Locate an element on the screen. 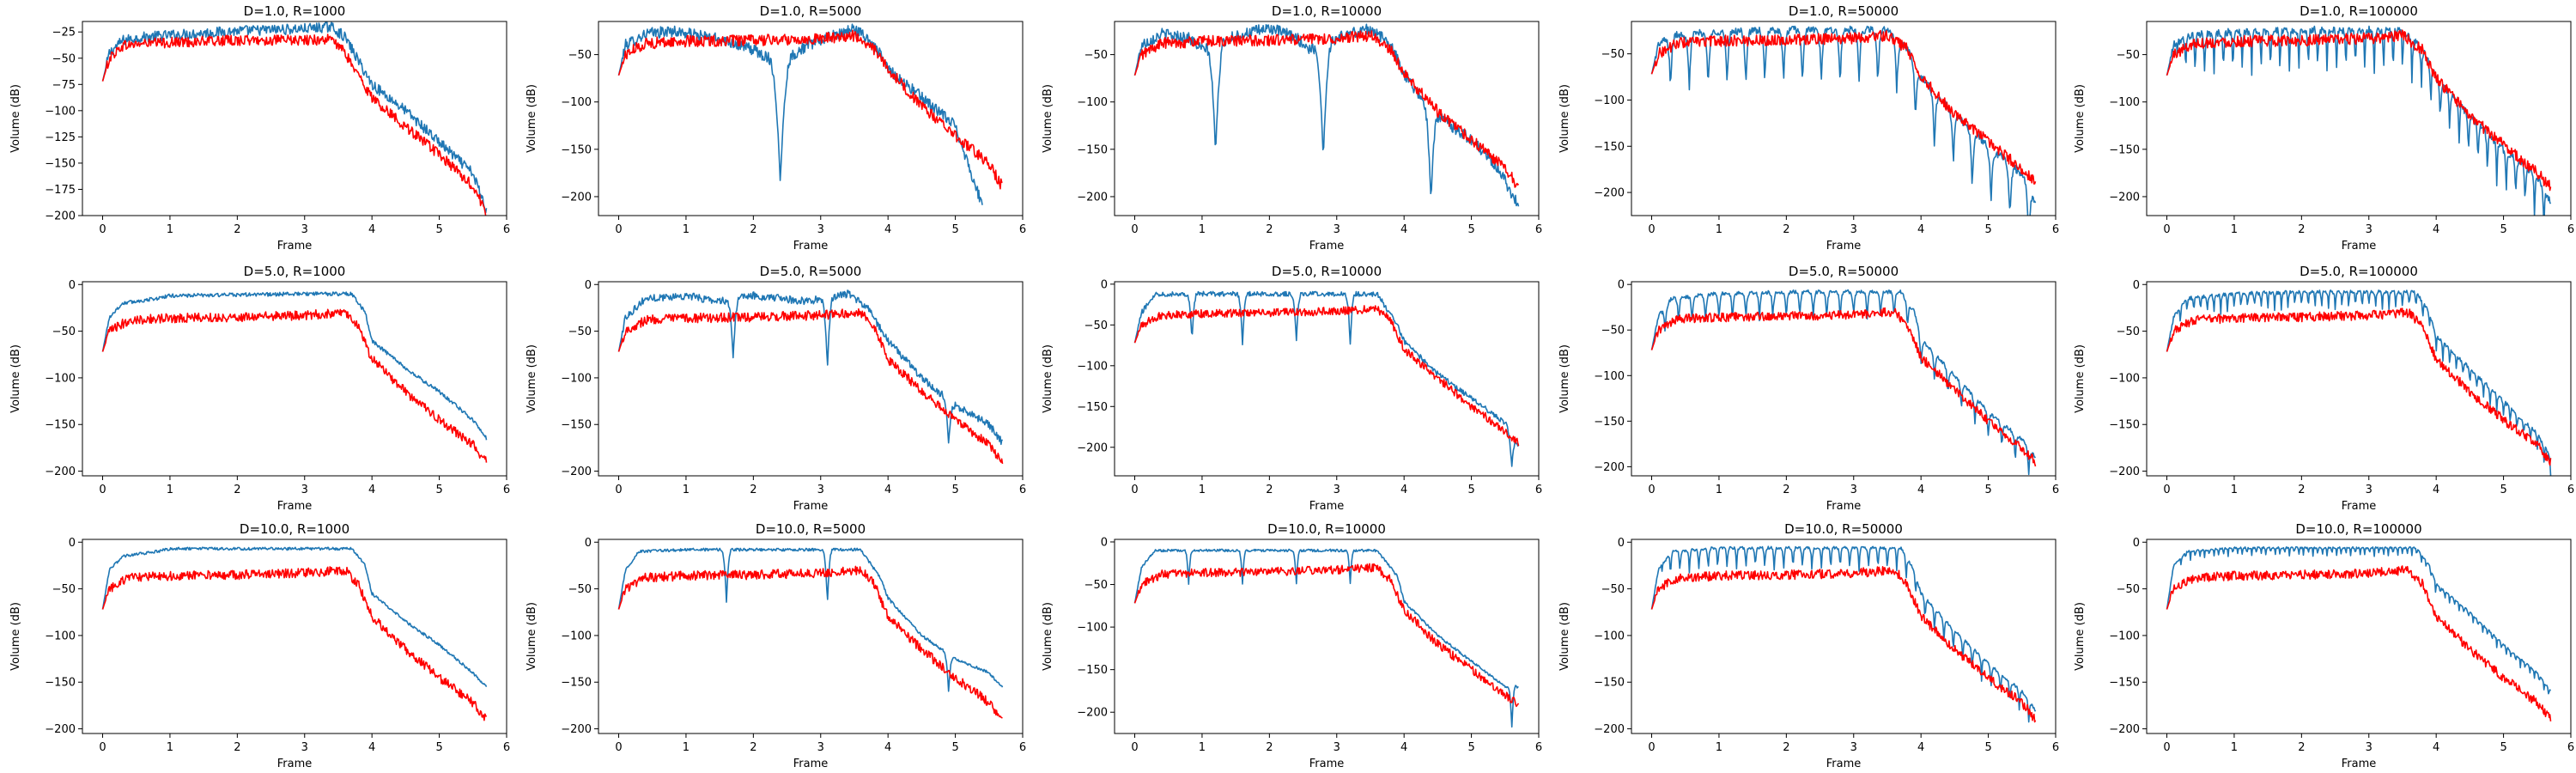 Image resolution: width=2576 pixels, height=773 pixels. y-tick-label: −175 is located at coordinates (61, 190).